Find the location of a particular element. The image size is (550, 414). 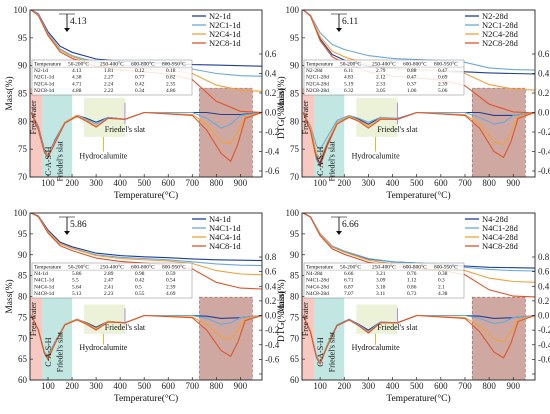

table-cell: 0.12 is located at coordinates (140, 71).